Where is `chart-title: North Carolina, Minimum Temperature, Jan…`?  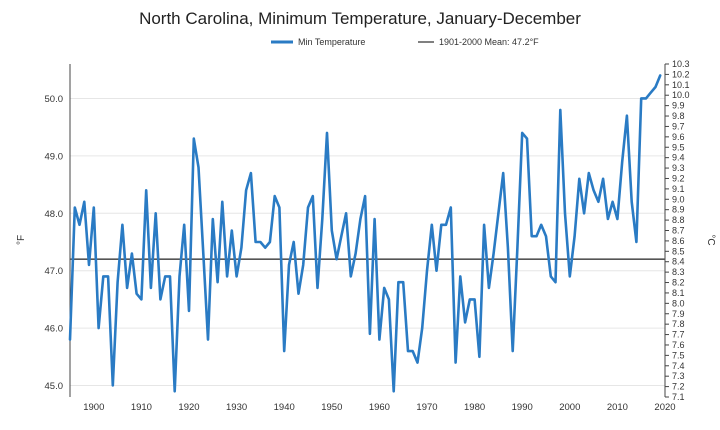 chart-title: North Carolina, Minimum Temperature, Jan… is located at coordinates (360, 18).